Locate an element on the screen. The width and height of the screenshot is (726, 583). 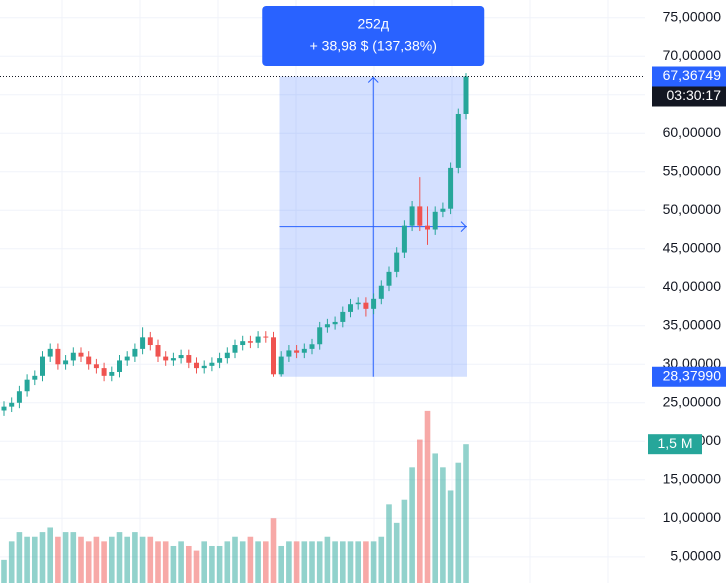
y-tick-label: 50,00000 is located at coordinates (692, 209).